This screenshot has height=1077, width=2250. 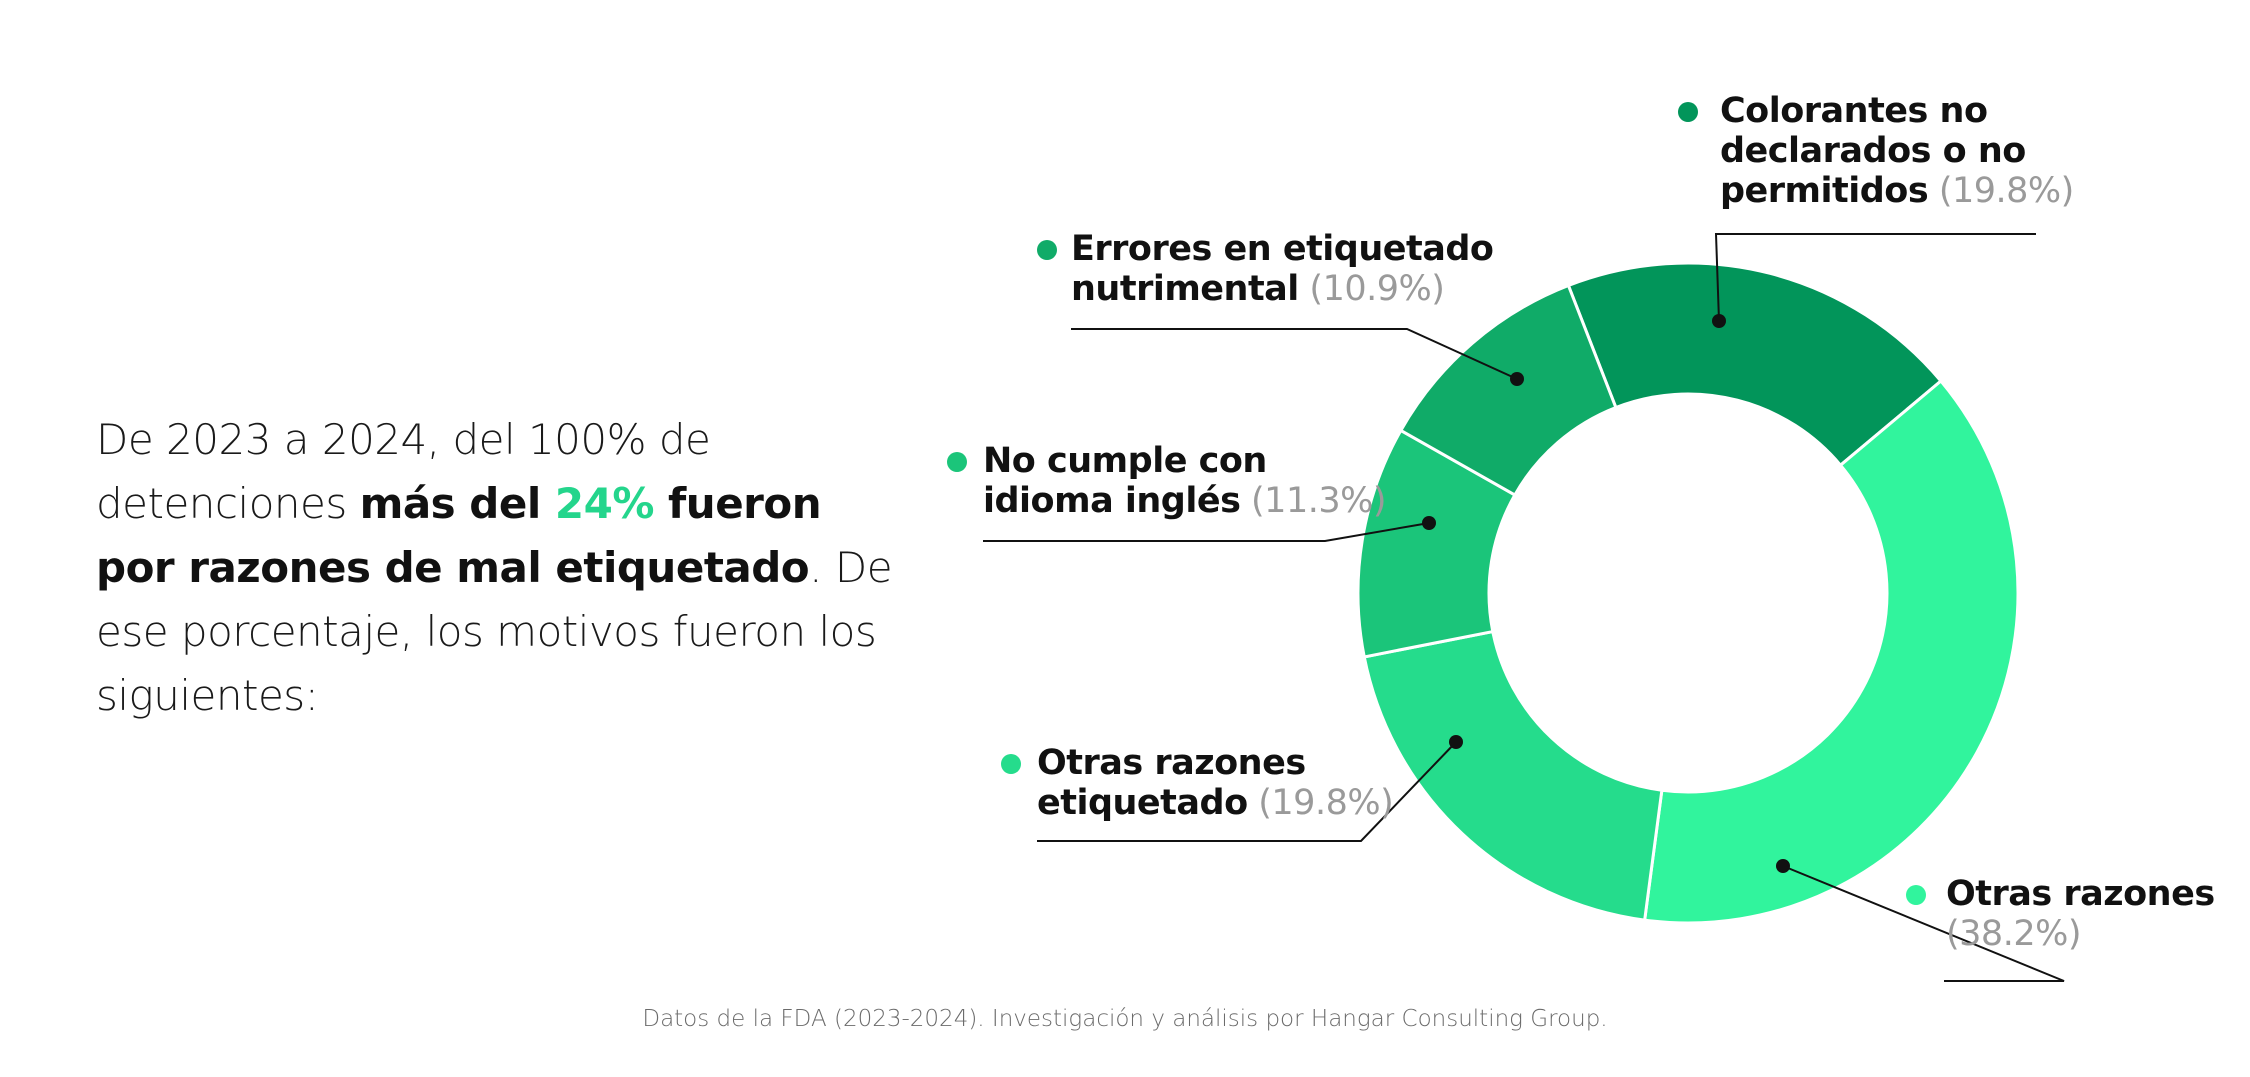 I want to click on slice-callout-5: Errores en etiquetado nutrimental (10.9%), so click(x=1280, y=307).